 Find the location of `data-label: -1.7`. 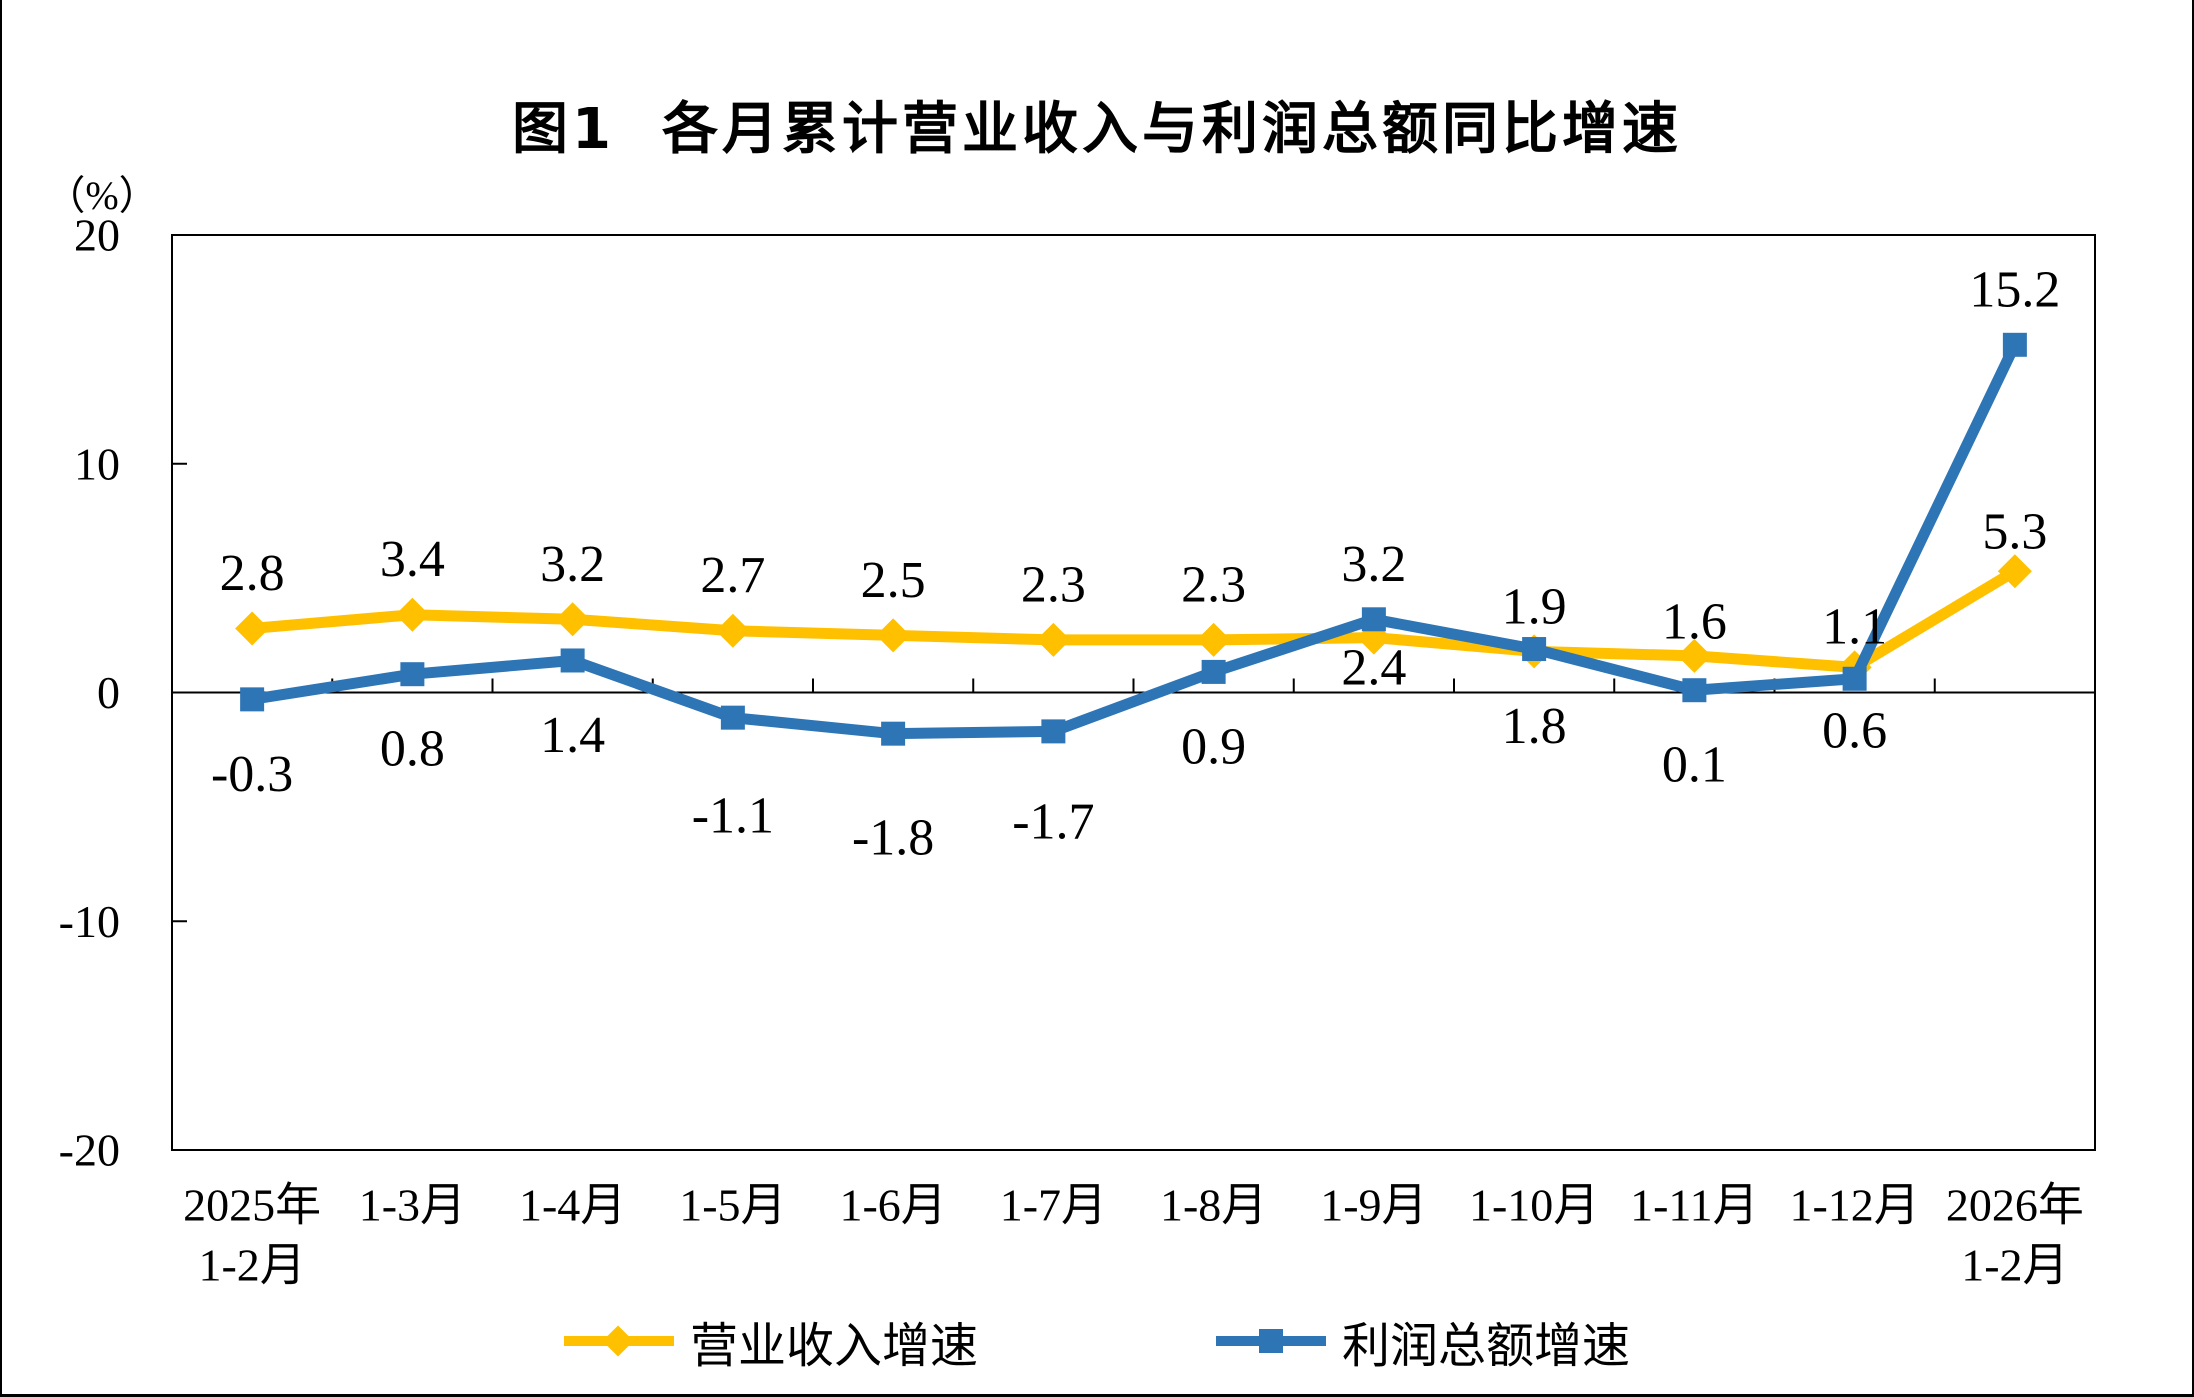

data-label: -1.7 is located at coordinates (1053, 822).